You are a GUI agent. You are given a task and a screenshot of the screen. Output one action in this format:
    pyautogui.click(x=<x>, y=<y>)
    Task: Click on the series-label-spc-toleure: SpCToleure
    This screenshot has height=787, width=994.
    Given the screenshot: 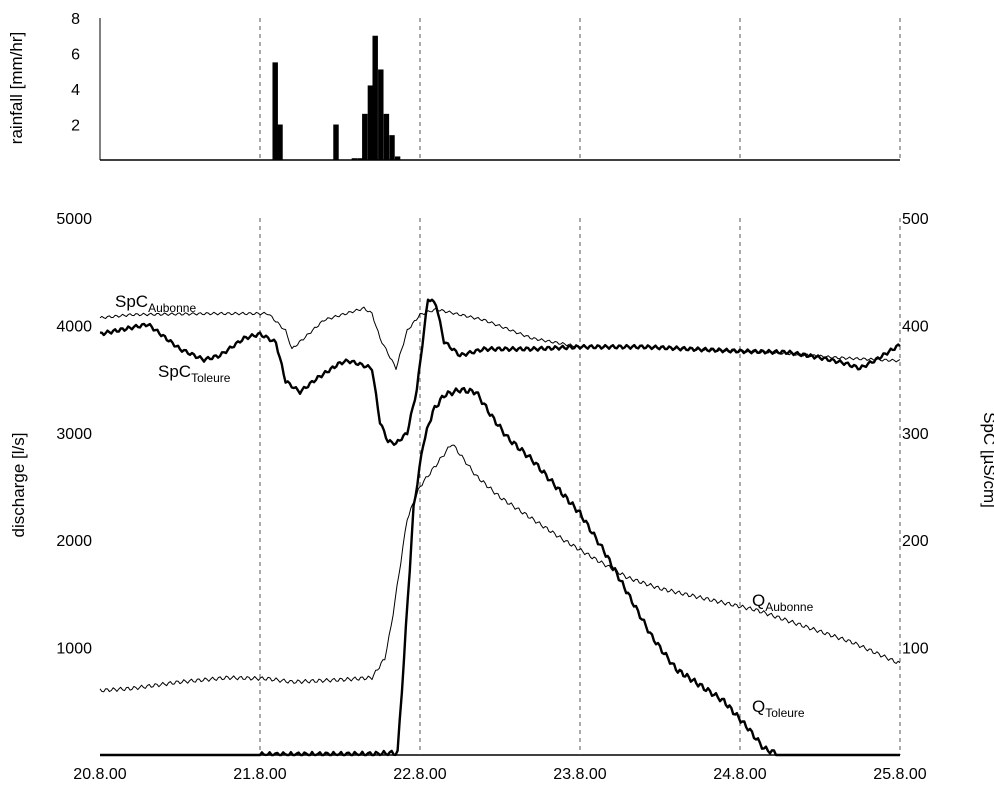 What is the action you would take?
    pyautogui.click(x=194, y=373)
    